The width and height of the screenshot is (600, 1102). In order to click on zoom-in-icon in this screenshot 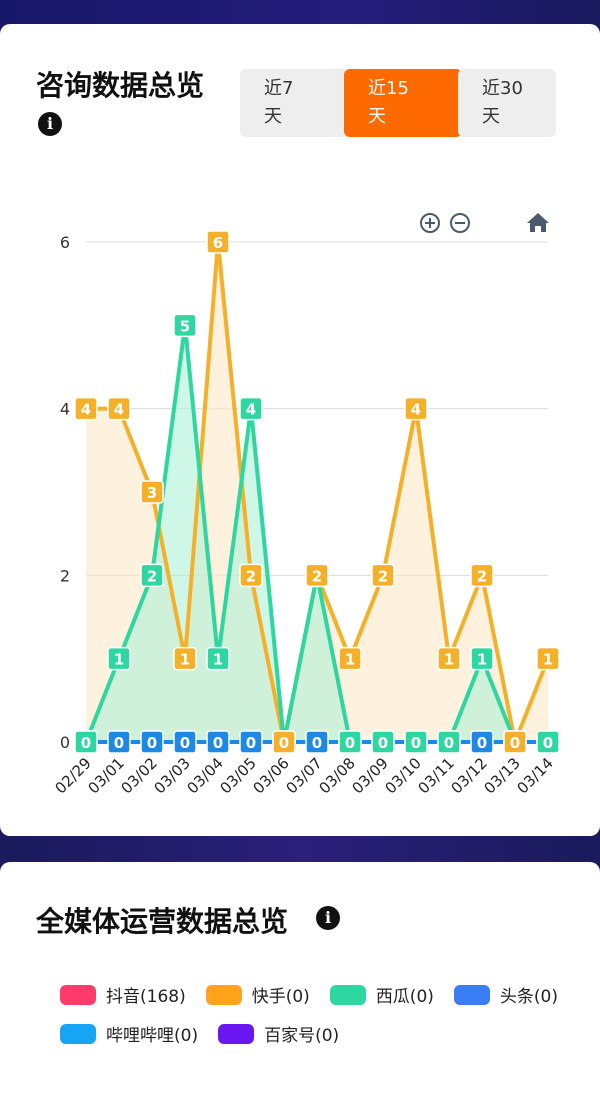, I will do `click(430, 223)`.